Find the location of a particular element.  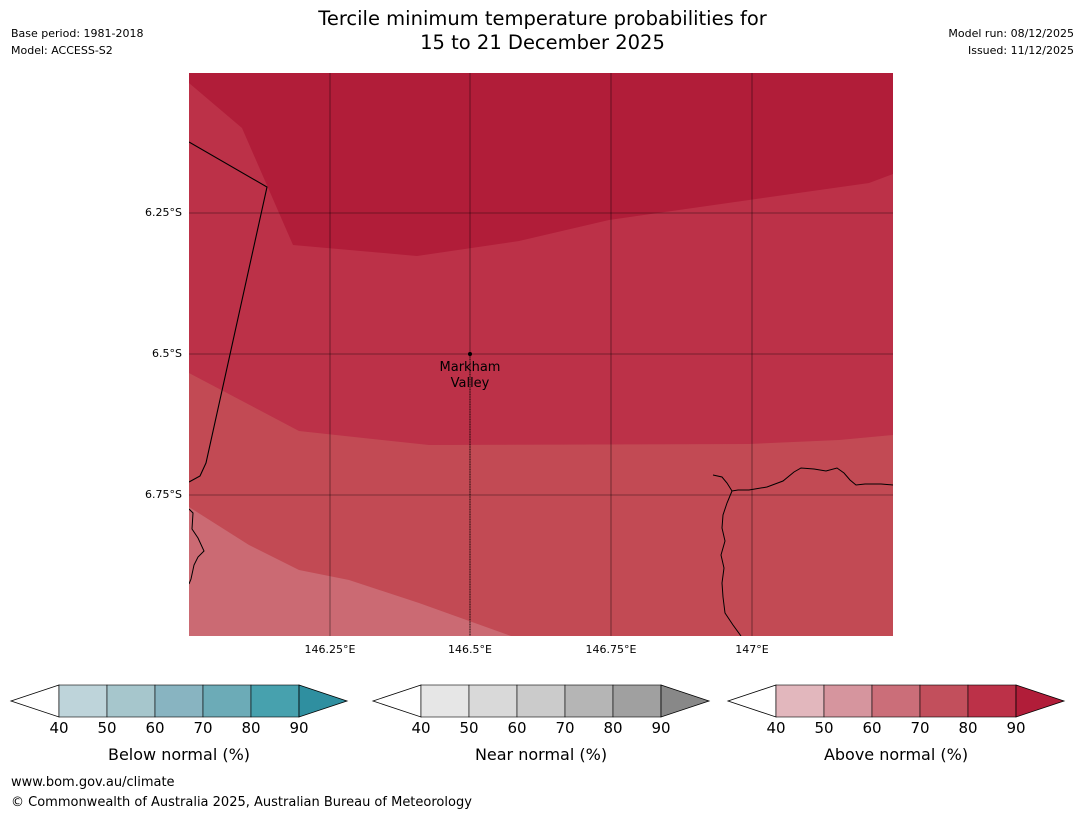

location-marker is located at coordinates (470, 354).